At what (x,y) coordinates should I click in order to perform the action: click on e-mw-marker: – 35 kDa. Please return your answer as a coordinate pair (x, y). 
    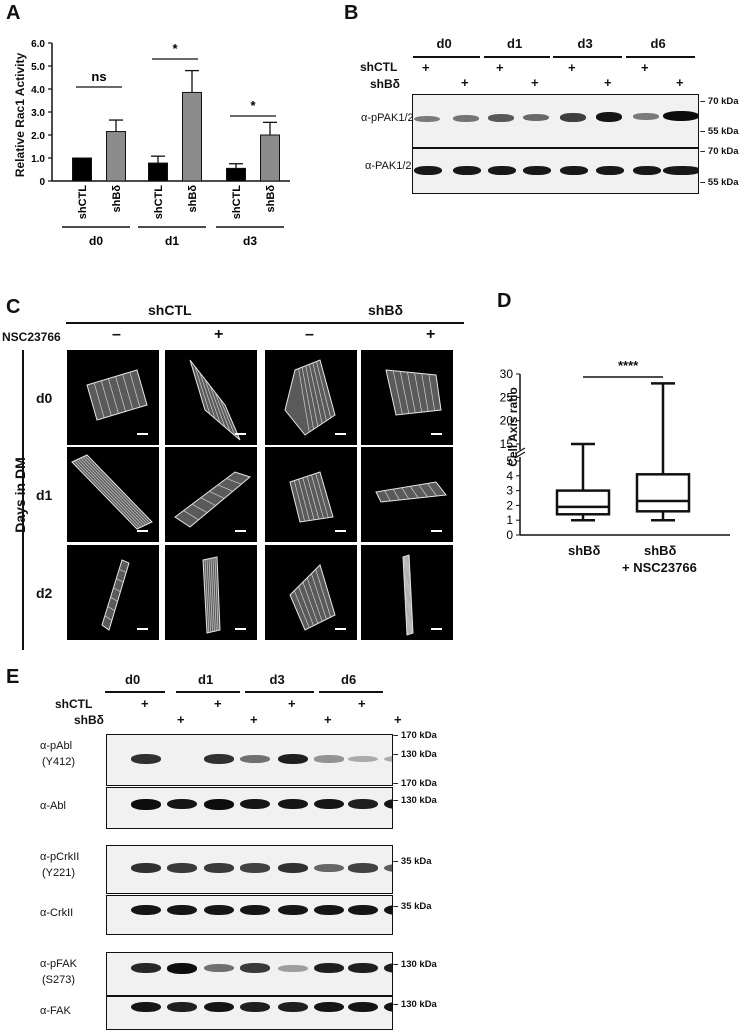
    Looking at the image, I should click on (412, 861).